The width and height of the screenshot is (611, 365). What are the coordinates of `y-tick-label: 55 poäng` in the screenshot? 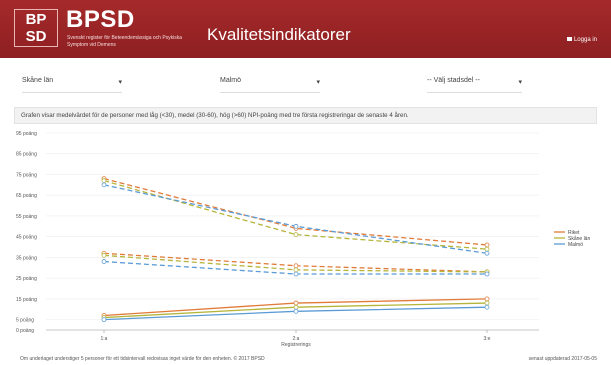 It's located at (26, 217).